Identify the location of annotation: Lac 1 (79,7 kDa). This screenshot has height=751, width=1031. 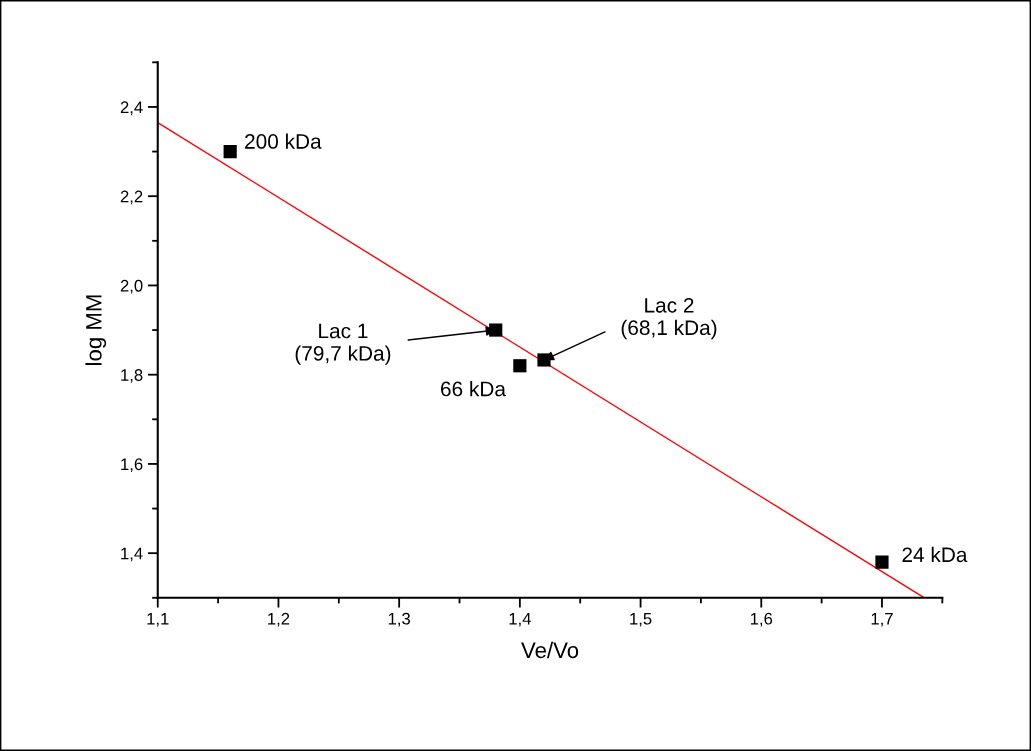
(343, 344).